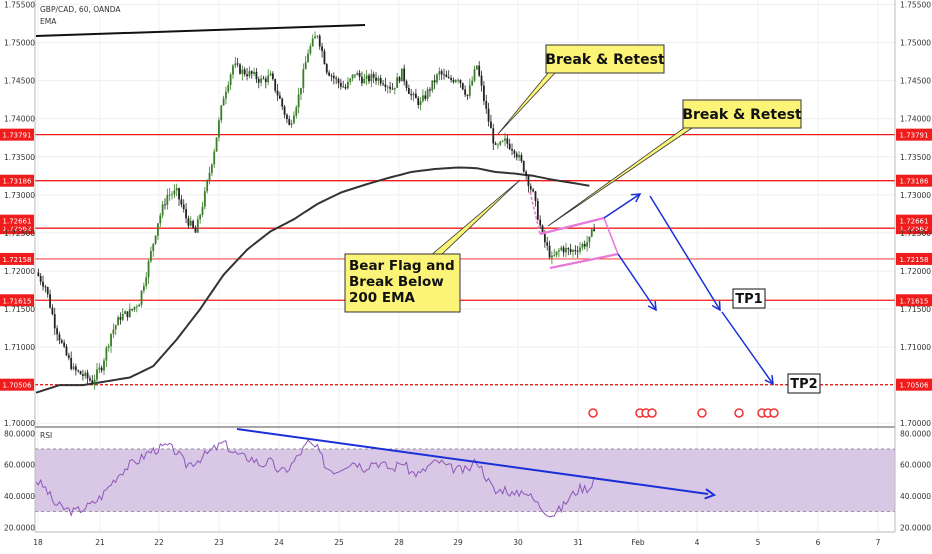 The image size is (932, 554). What do you see at coordinates (915, 309) in the screenshot?
I see `price-tick-right: 1.71500` at bounding box center [915, 309].